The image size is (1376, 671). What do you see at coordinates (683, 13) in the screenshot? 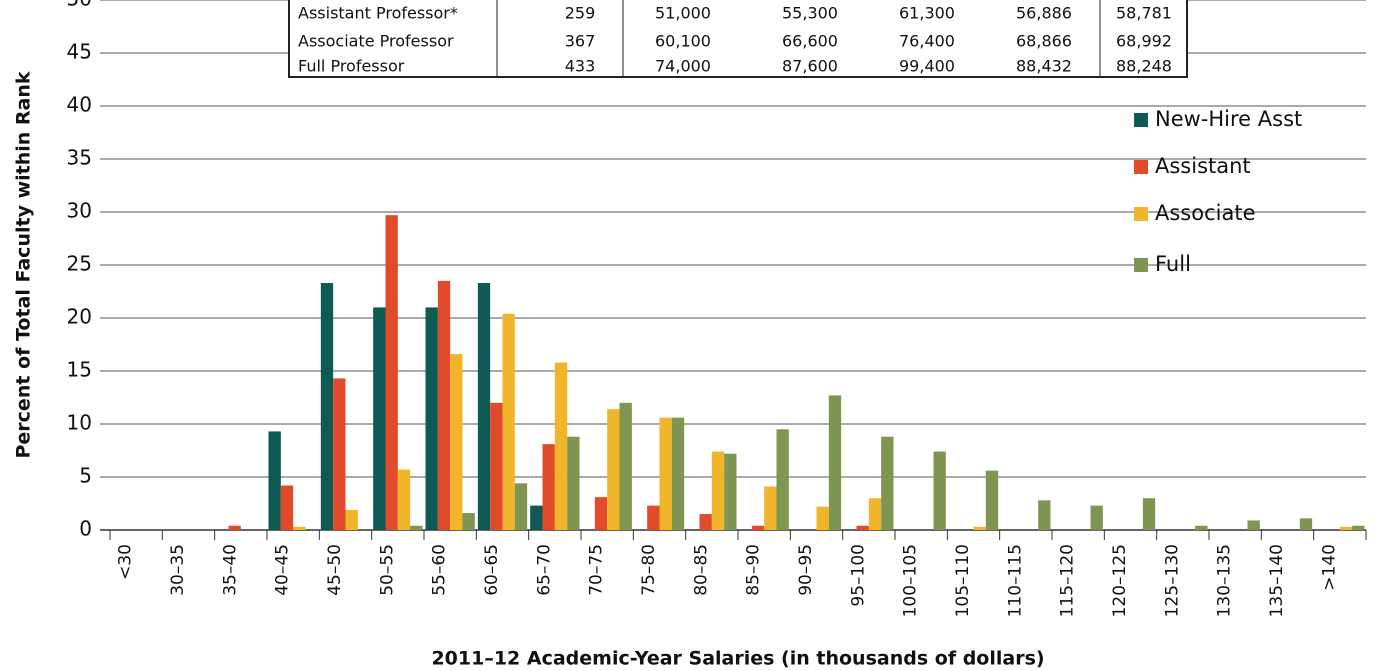
I see `table-cell: 51,000` at bounding box center [683, 13].